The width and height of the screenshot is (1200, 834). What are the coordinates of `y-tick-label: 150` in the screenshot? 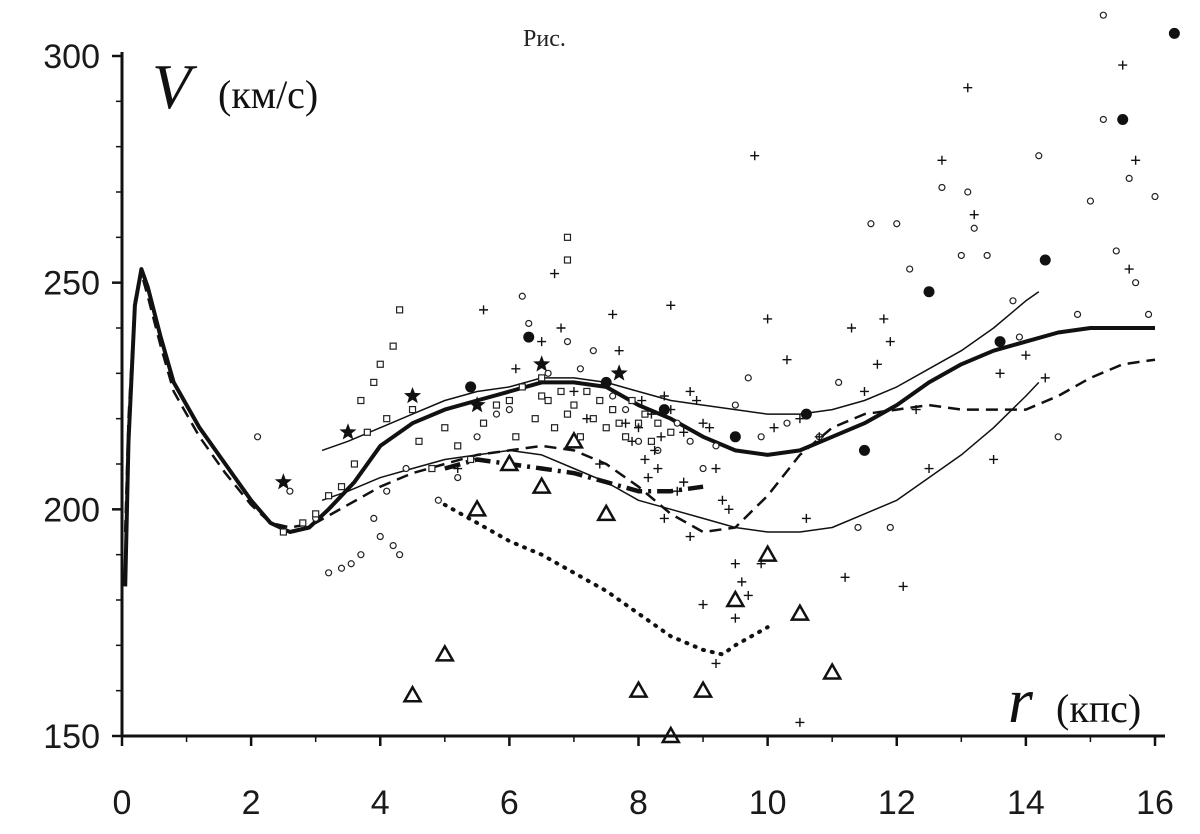 It's located at (71, 737).